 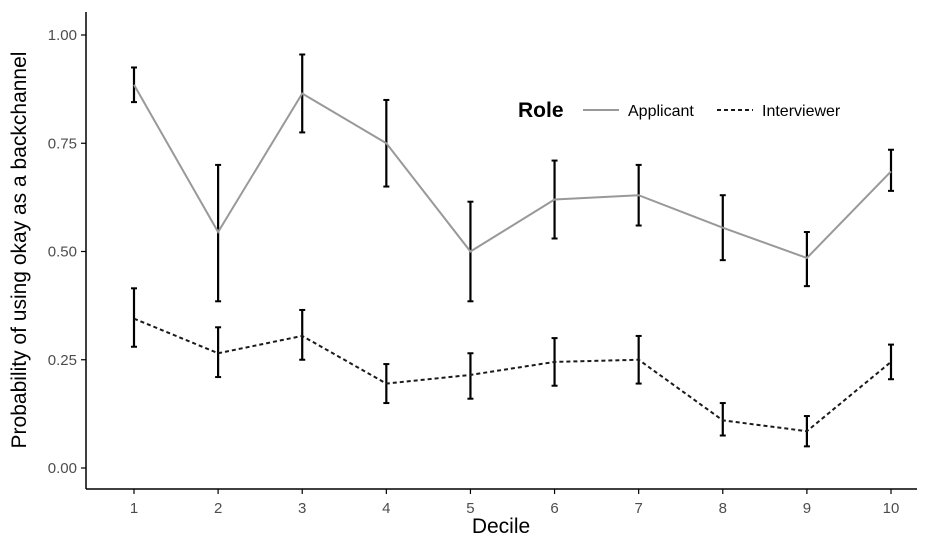 I want to click on x-tick-label: 1, so click(x=134, y=508).